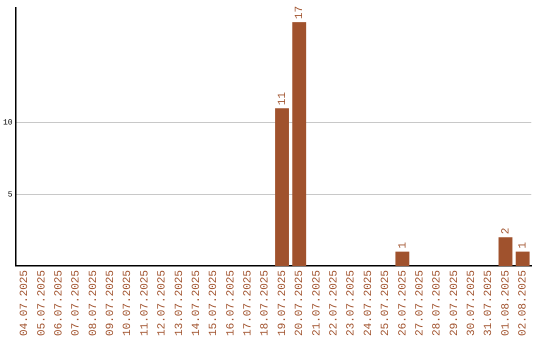  What do you see at coordinates (162, 303) in the screenshot?
I see `x-tick-label: 12.07.2025` at bounding box center [162, 303].